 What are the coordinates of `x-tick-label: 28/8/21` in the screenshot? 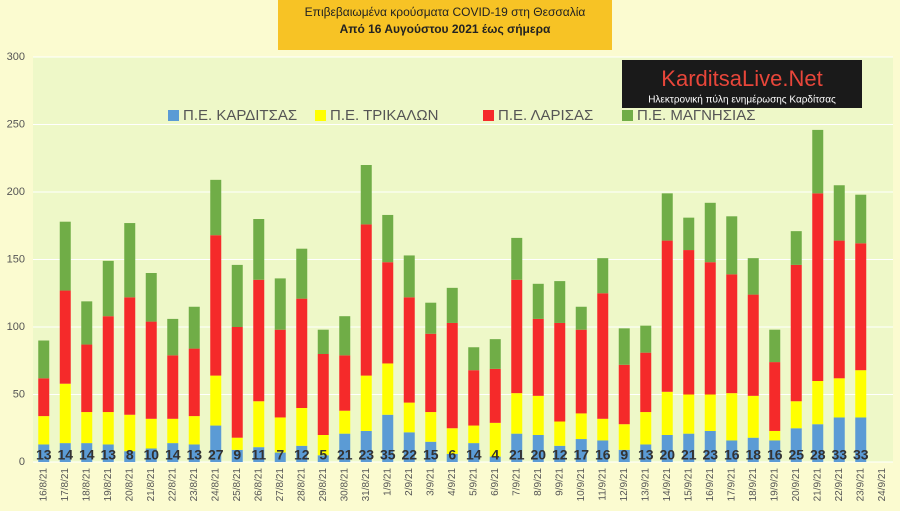 It's located at (301, 485).